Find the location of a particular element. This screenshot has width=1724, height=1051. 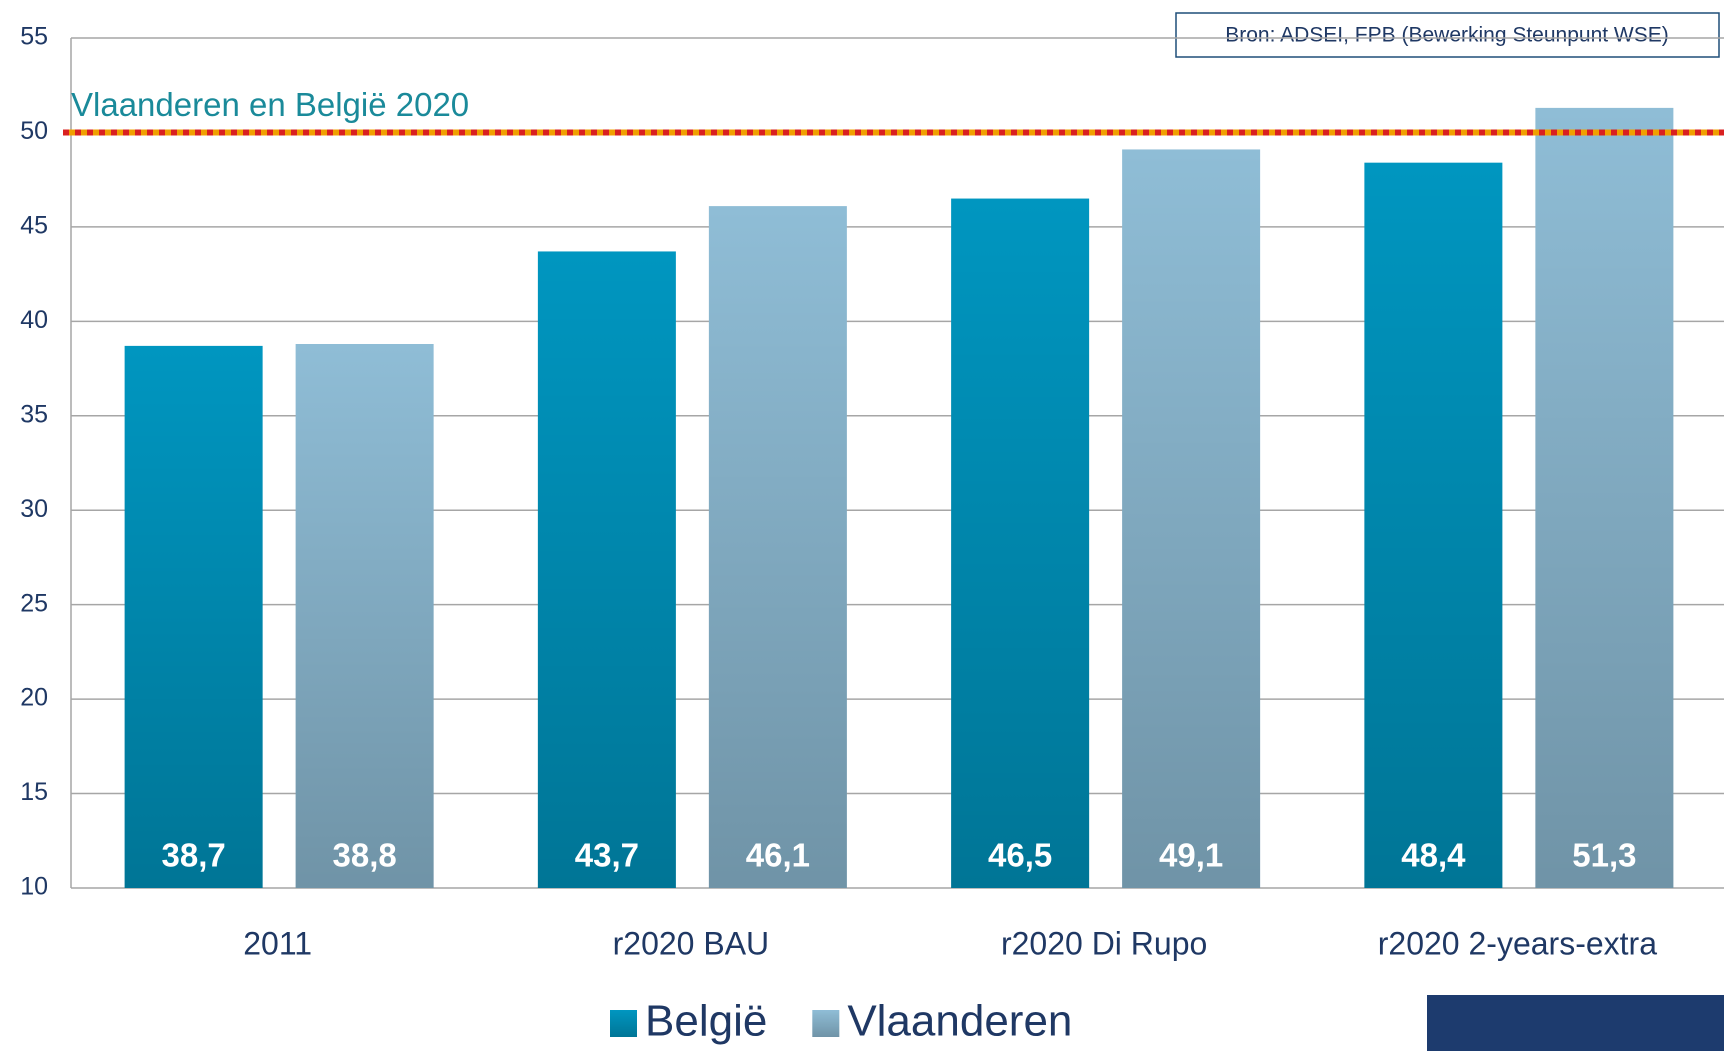

legend-label: België is located at coordinates (706, 1021).